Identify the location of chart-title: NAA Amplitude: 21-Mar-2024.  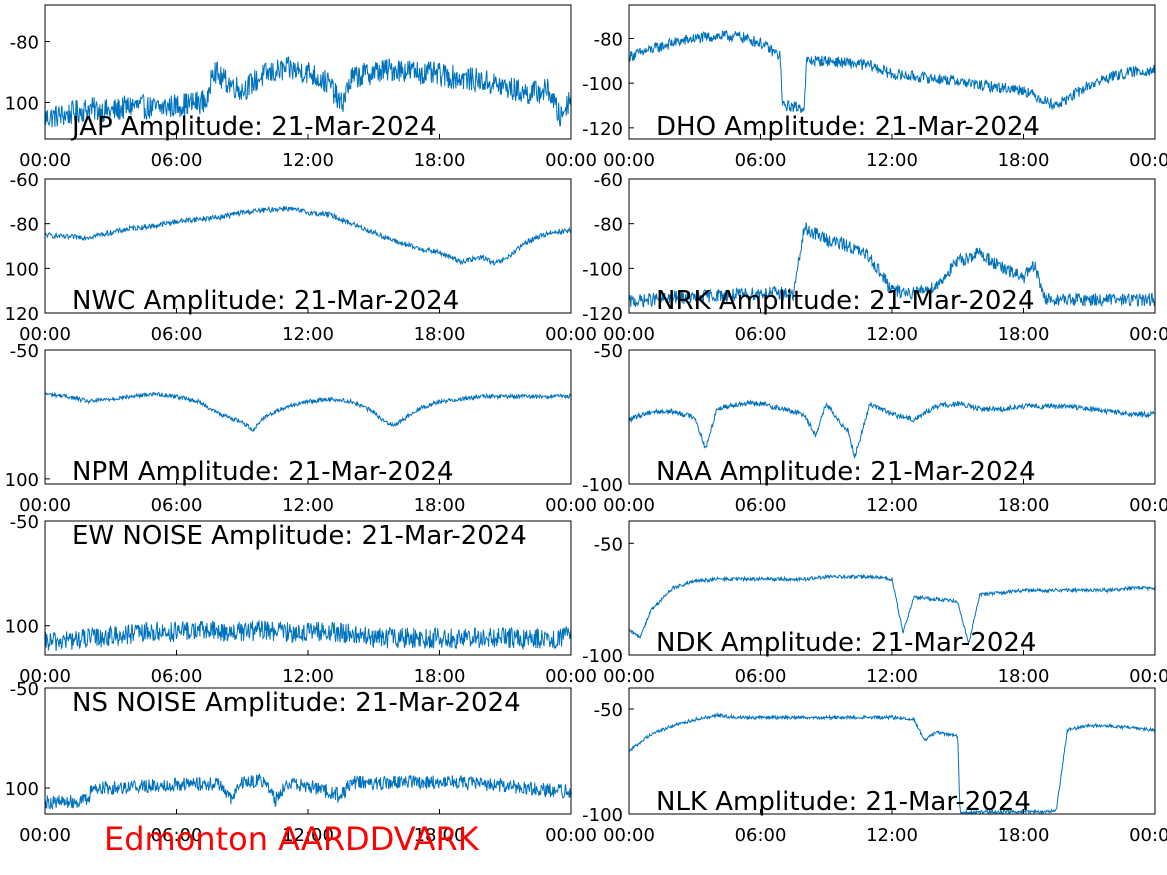
(846, 472).